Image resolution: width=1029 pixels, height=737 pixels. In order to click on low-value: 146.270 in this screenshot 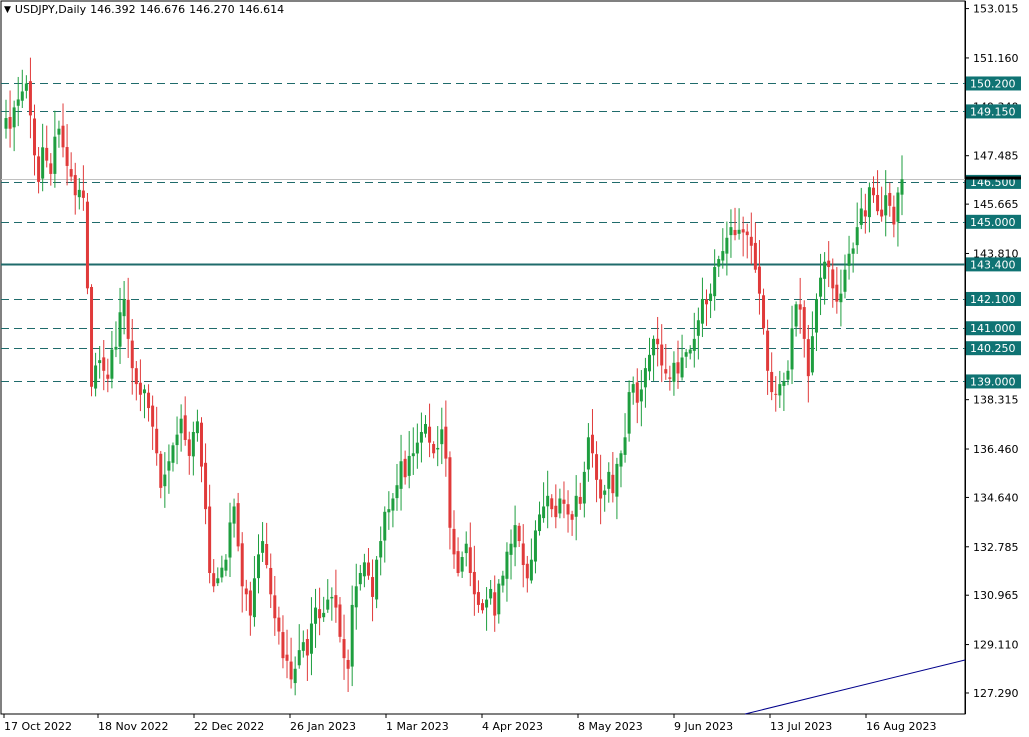, I will do `click(212, 9)`.